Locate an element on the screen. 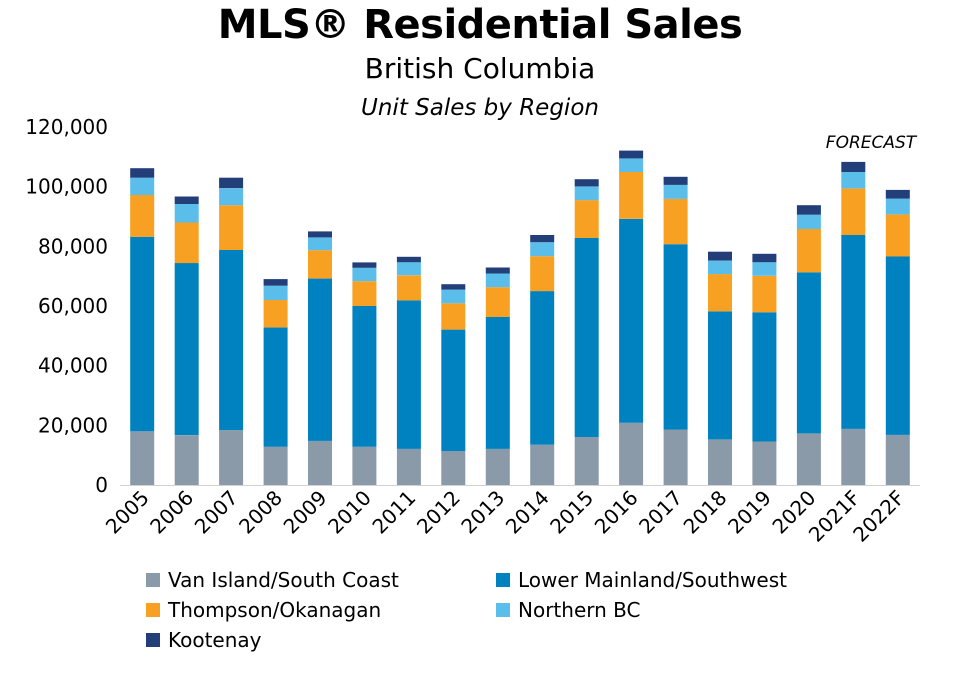 The image size is (960, 675). y-tick-label: 100,000 is located at coordinates (66, 187).